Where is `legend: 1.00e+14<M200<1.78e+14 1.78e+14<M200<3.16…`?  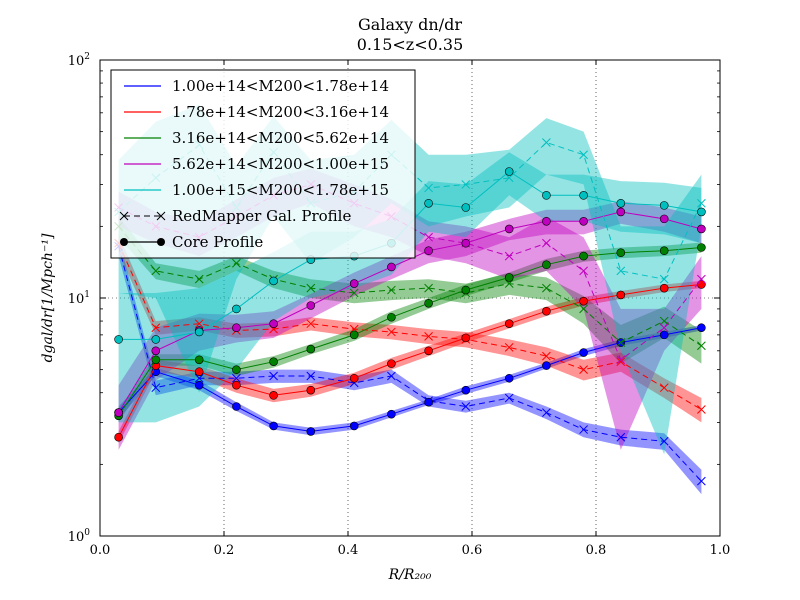
legend: 1.00e+14<M200<1.78e+14 1.78e+14<M200<3.16… is located at coordinates (263, 164).